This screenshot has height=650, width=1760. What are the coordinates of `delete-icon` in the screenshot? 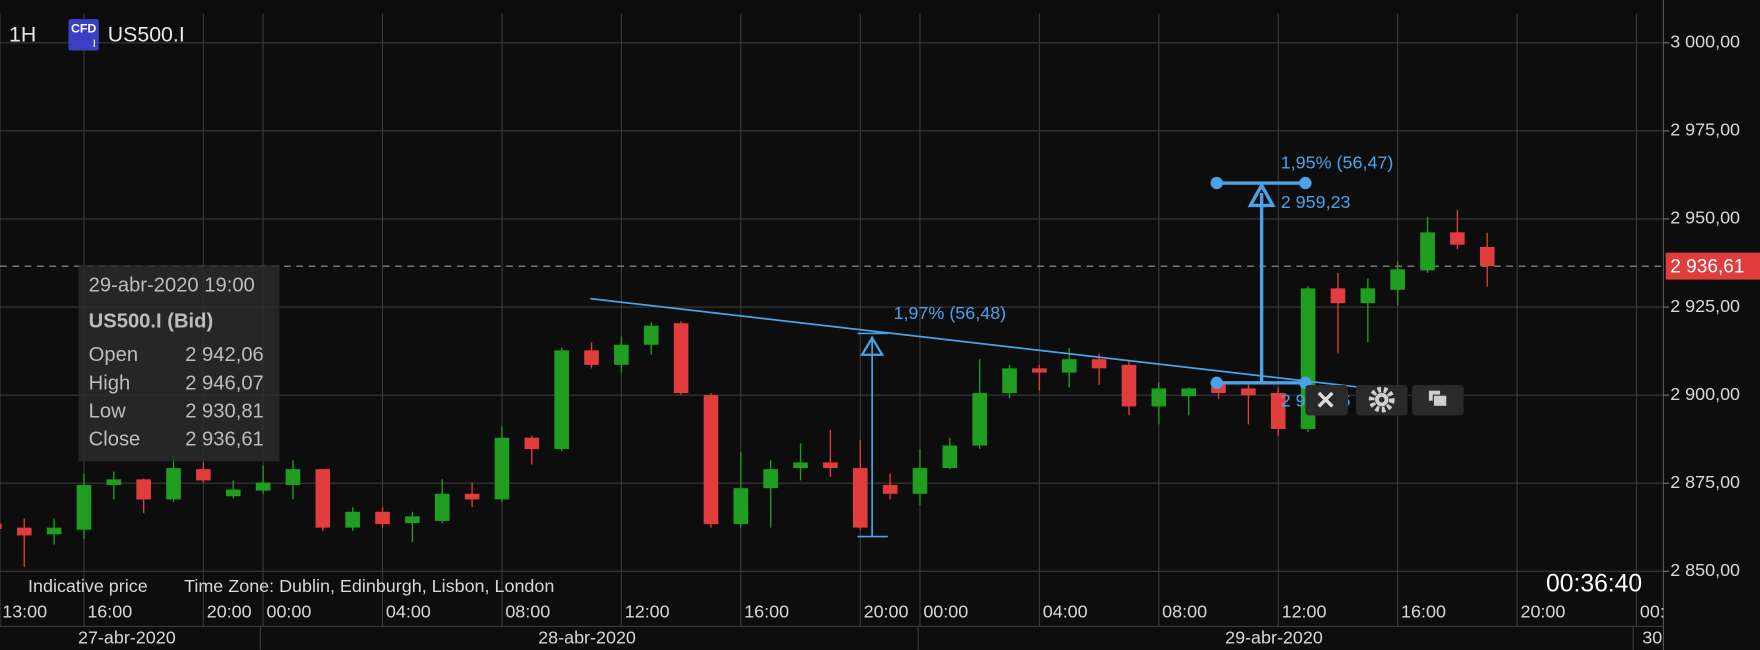 It's located at (1325, 399).